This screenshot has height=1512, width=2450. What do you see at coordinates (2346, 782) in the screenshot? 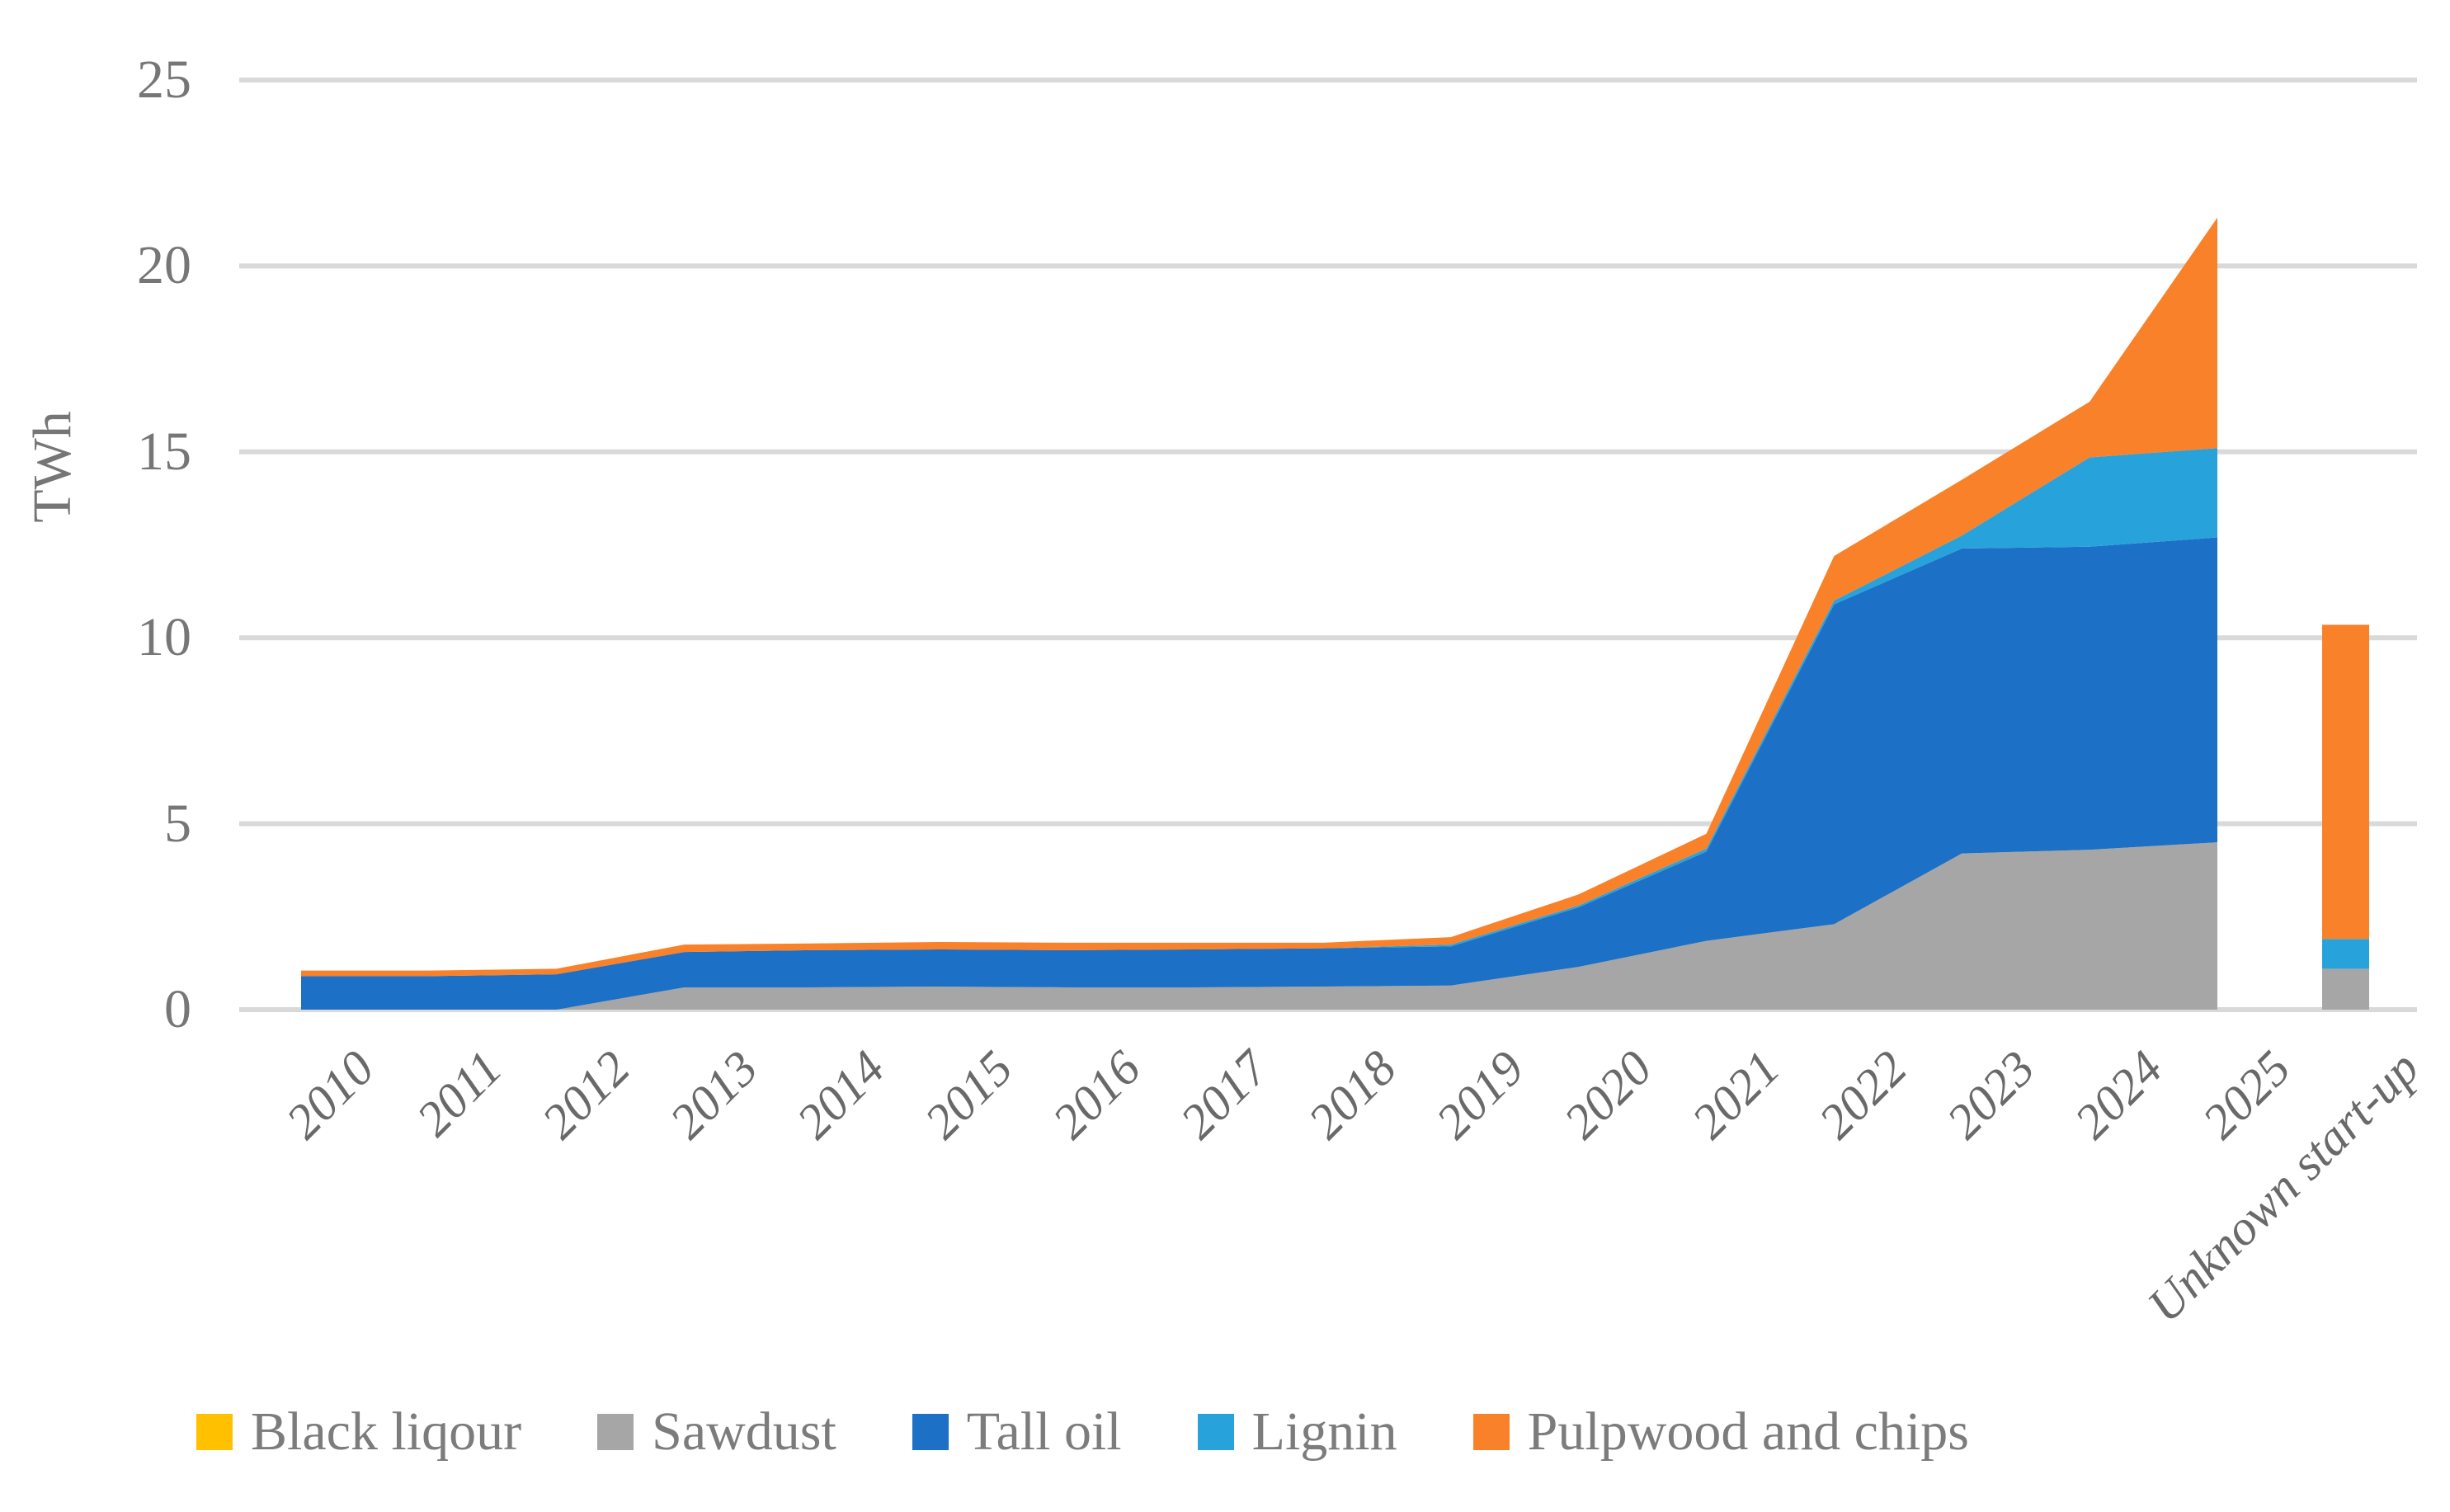
I see `bar-segment-pulpwood-and-chips` at bounding box center [2346, 782].